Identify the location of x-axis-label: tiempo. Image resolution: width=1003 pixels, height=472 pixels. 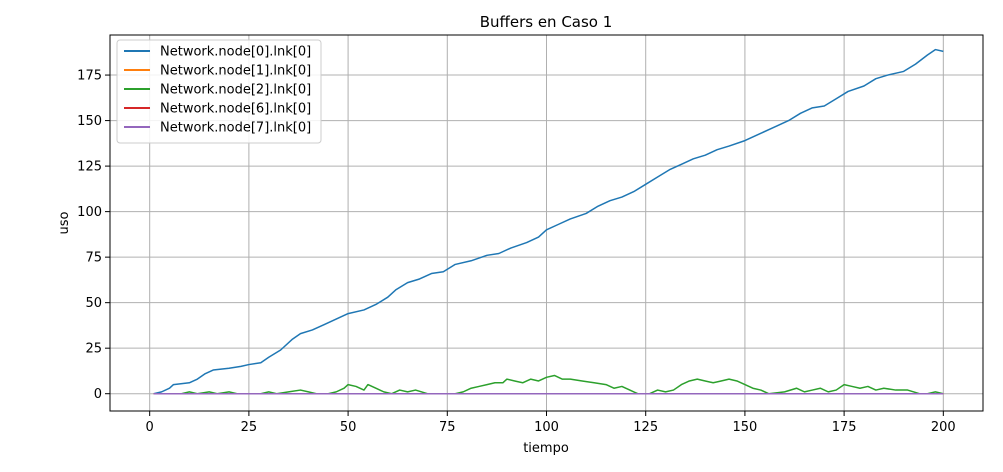
(546, 448).